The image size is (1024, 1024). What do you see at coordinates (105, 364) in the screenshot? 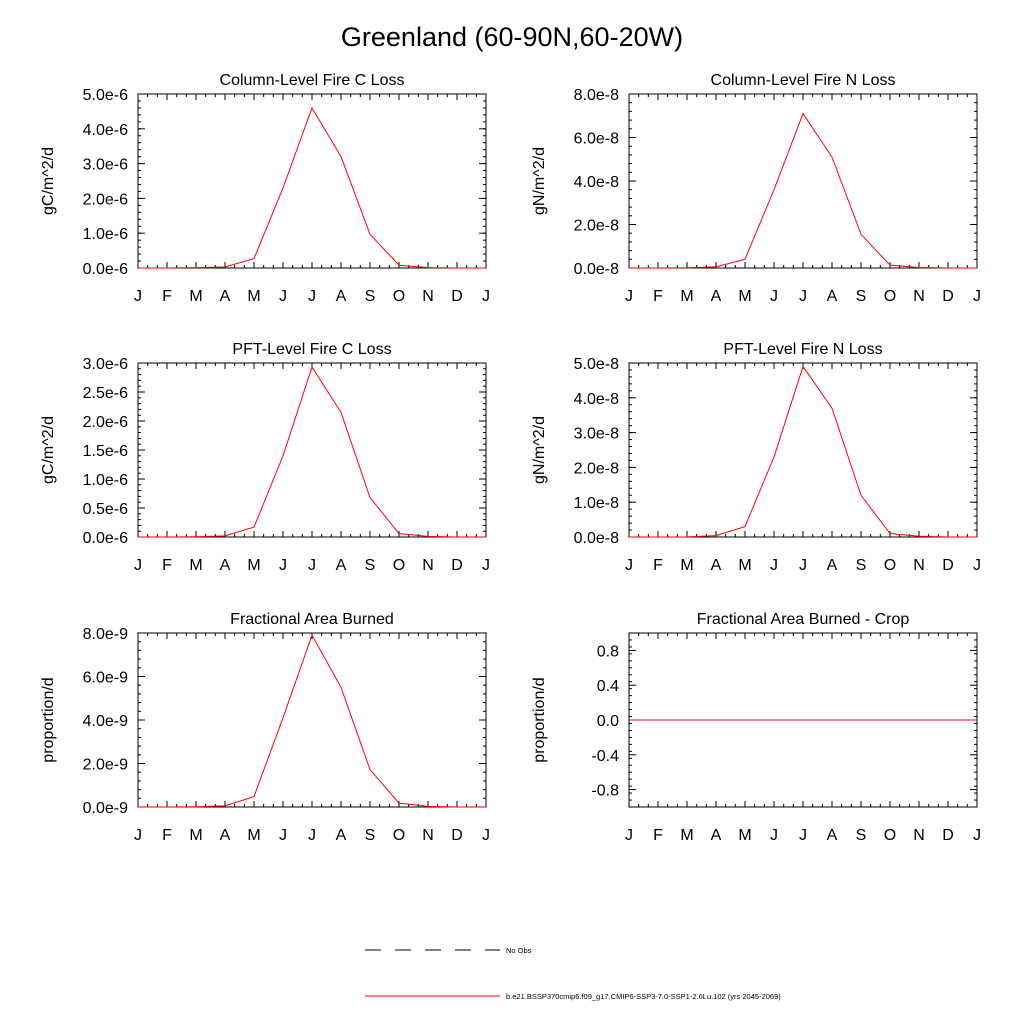
I see `y-tick-label: 3.0e-6` at bounding box center [105, 364].